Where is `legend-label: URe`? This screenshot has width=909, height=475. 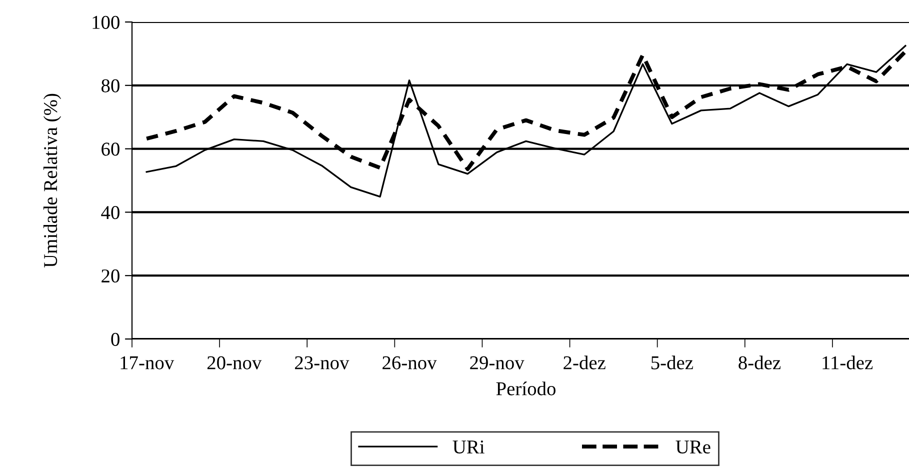
legend-label: URe is located at coordinates (693, 447).